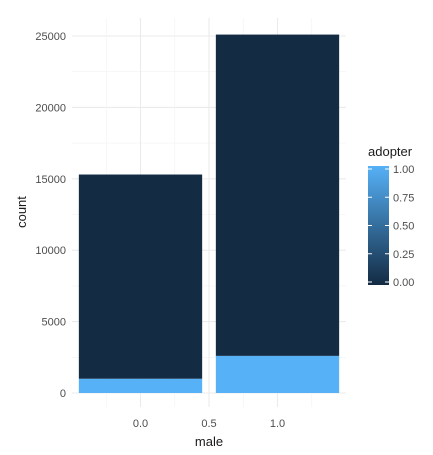 The image size is (433, 455). I want to click on x-tick-label: 1.0, so click(277, 424).